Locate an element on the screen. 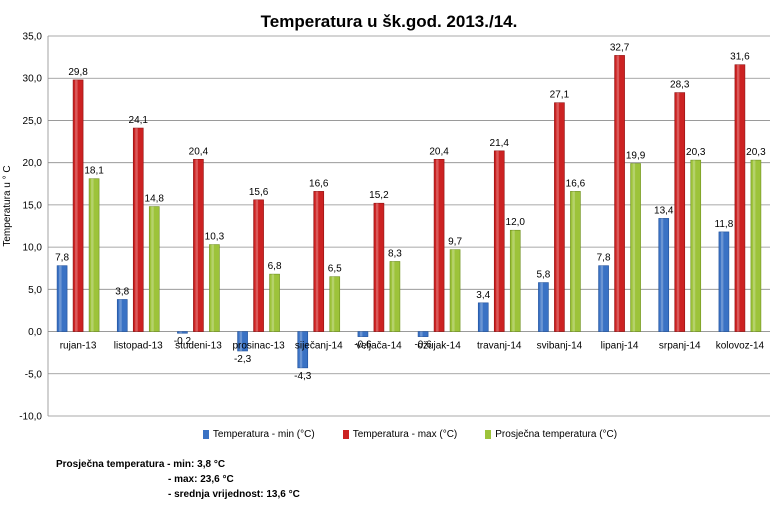  data-label: 6,5 is located at coordinates (335, 269).